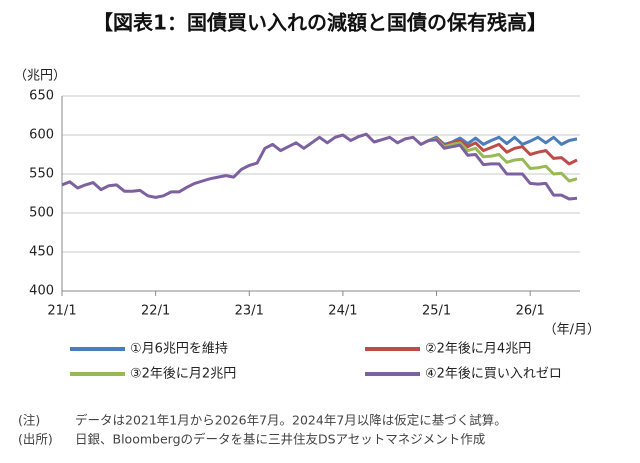 The image size is (640, 463). What do you see at coordinates (41, 213) in the screenshot?
I see `y-tick-label: 500` at bounding box center [41, 213].